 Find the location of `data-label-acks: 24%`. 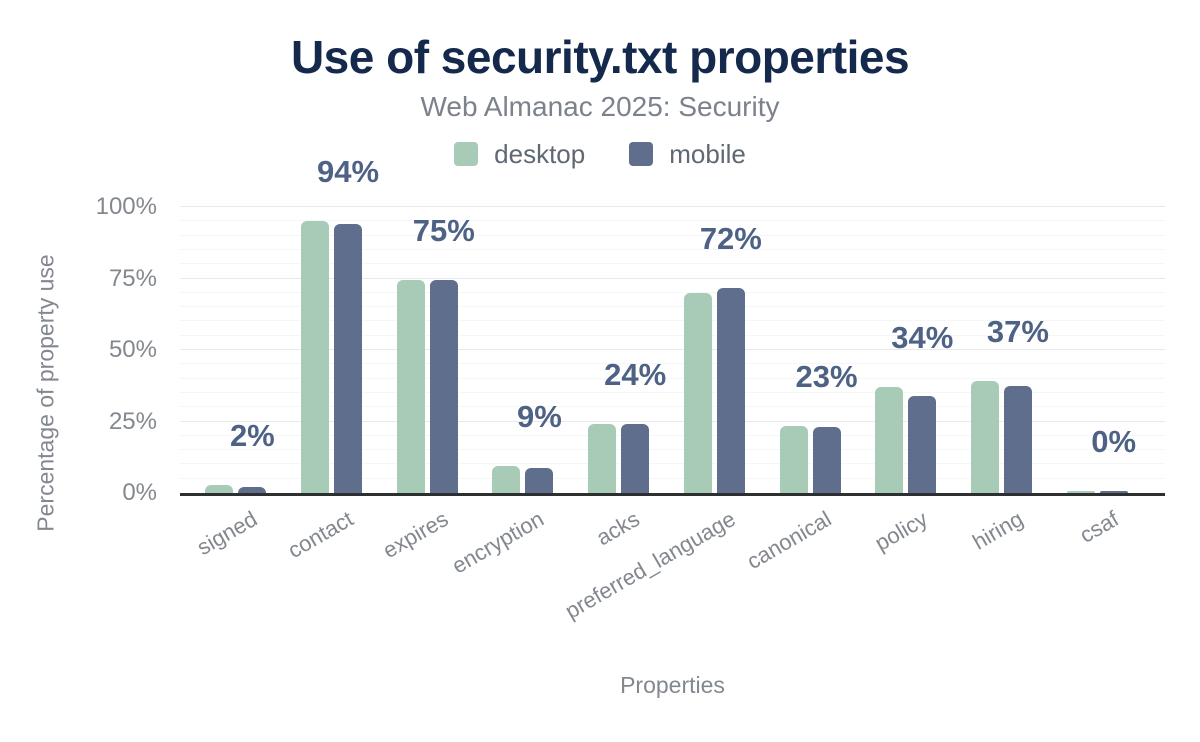

data-label-acks: 24% is located at coordinates (635, 375).